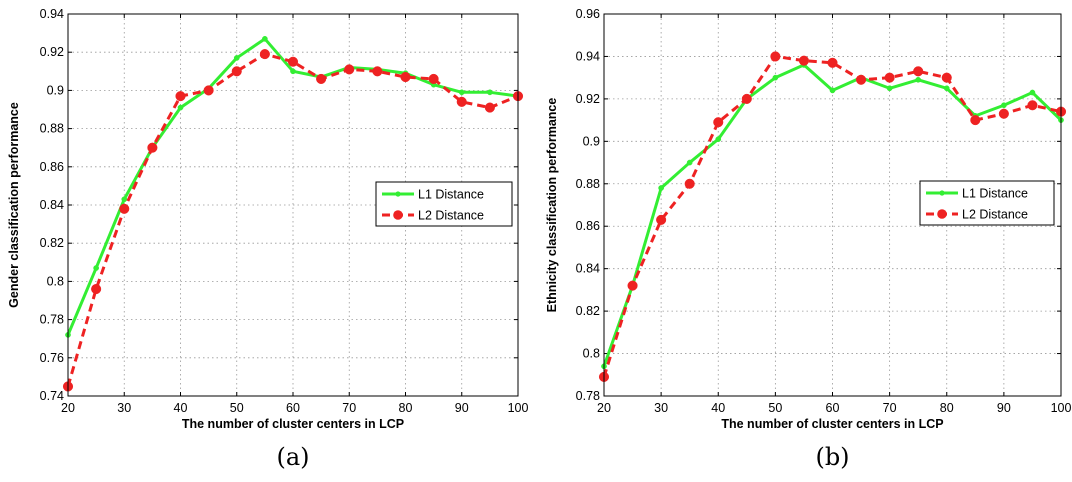  I want to click on panel-caption: (a), so click(292, 457).